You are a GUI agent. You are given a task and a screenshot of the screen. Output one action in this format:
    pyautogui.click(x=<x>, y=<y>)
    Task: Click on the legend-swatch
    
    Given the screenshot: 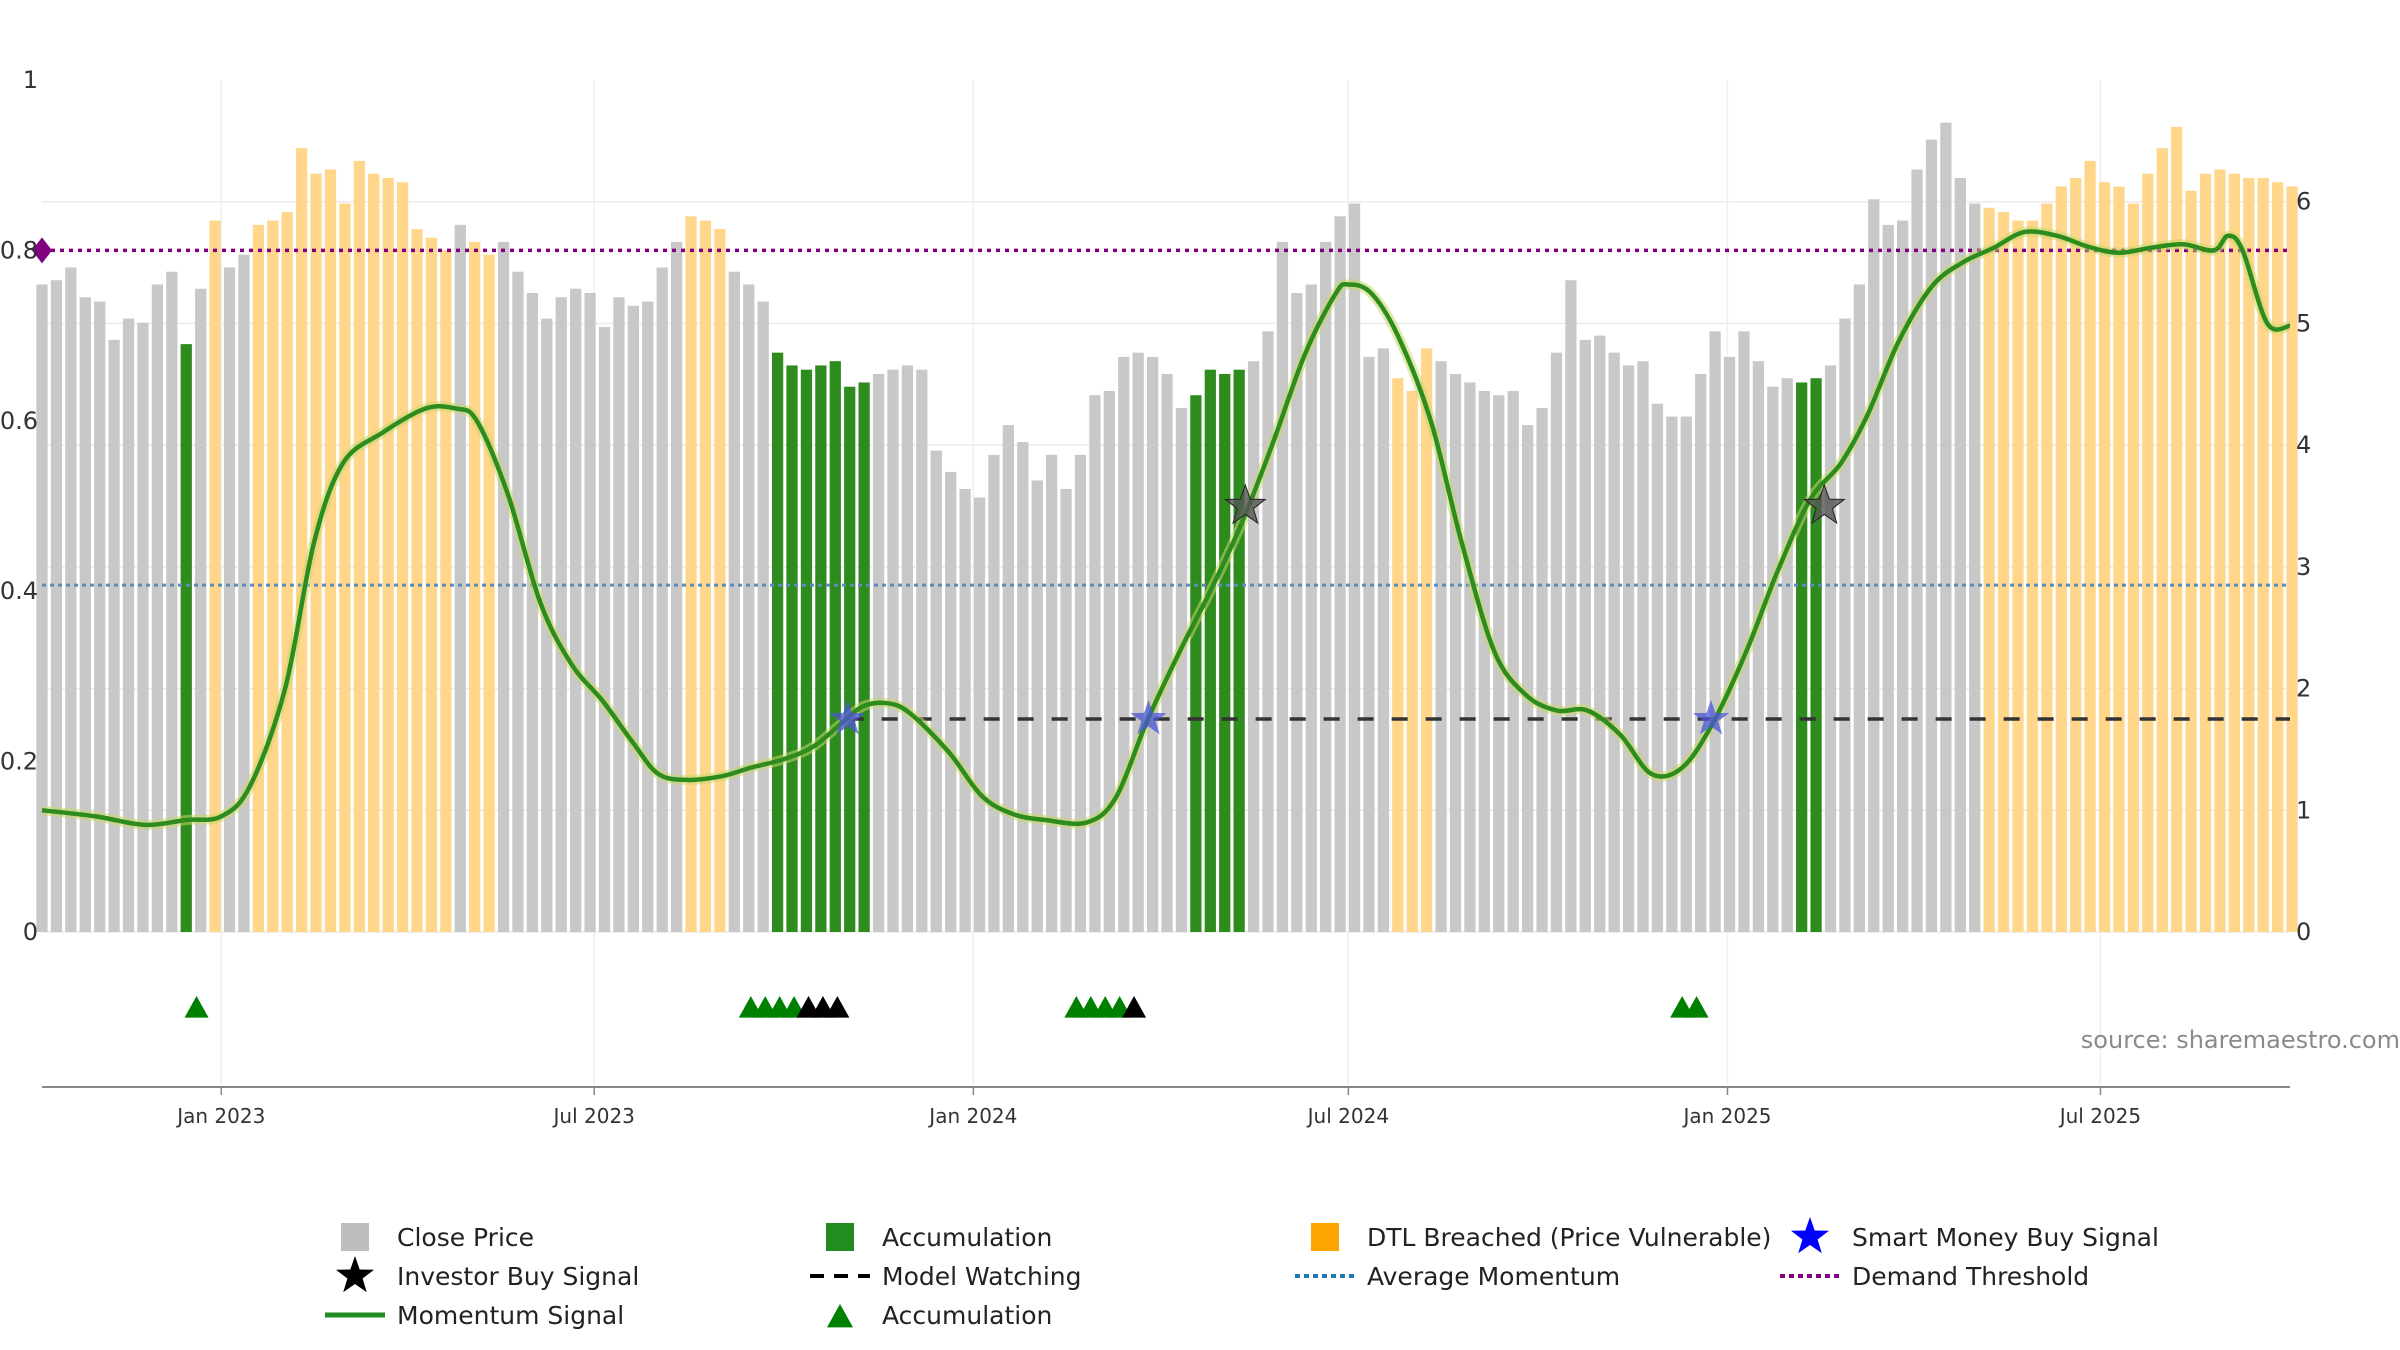 What is the action you would take?
    pyautogui.click(x=840, y=1237)
    